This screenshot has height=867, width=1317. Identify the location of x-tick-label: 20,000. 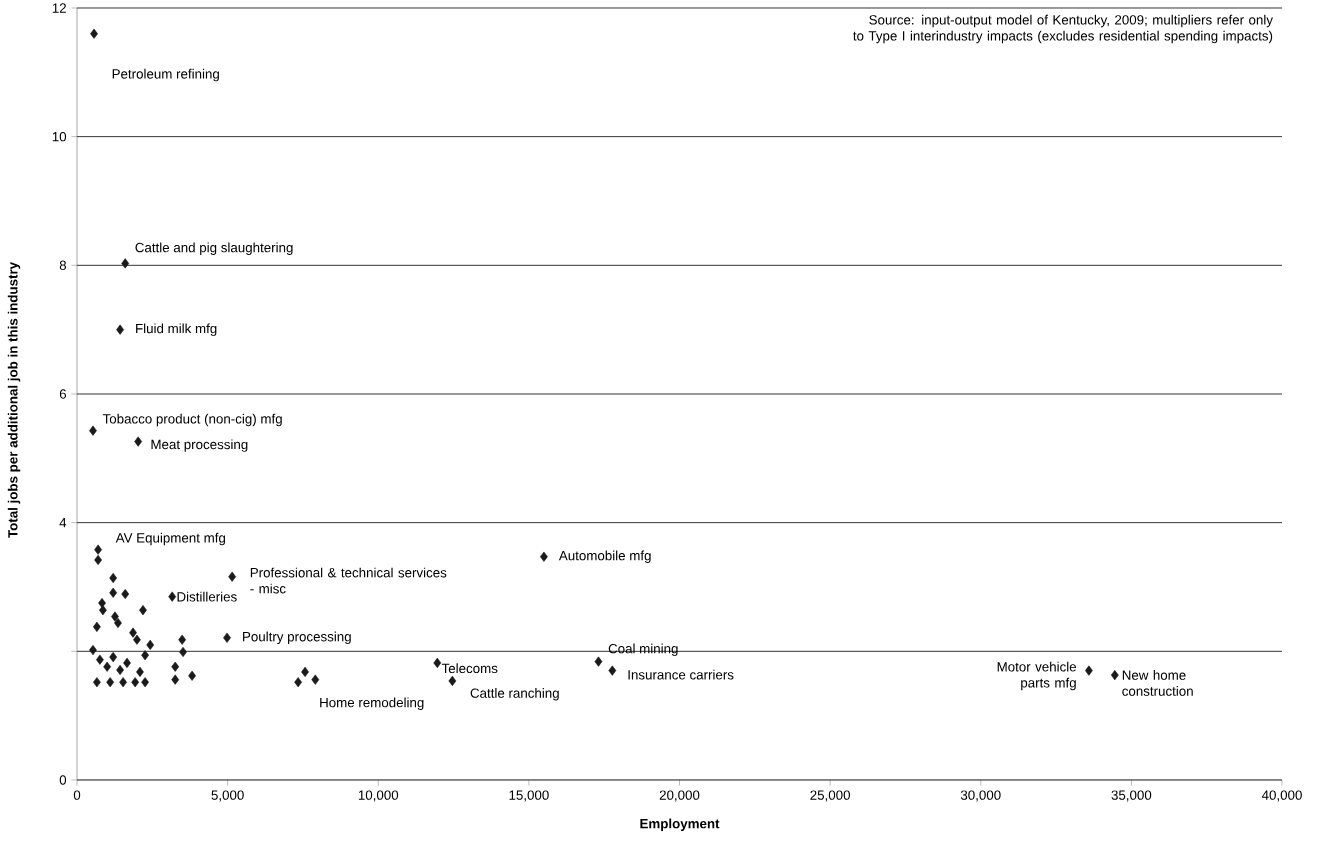
(679, 796).